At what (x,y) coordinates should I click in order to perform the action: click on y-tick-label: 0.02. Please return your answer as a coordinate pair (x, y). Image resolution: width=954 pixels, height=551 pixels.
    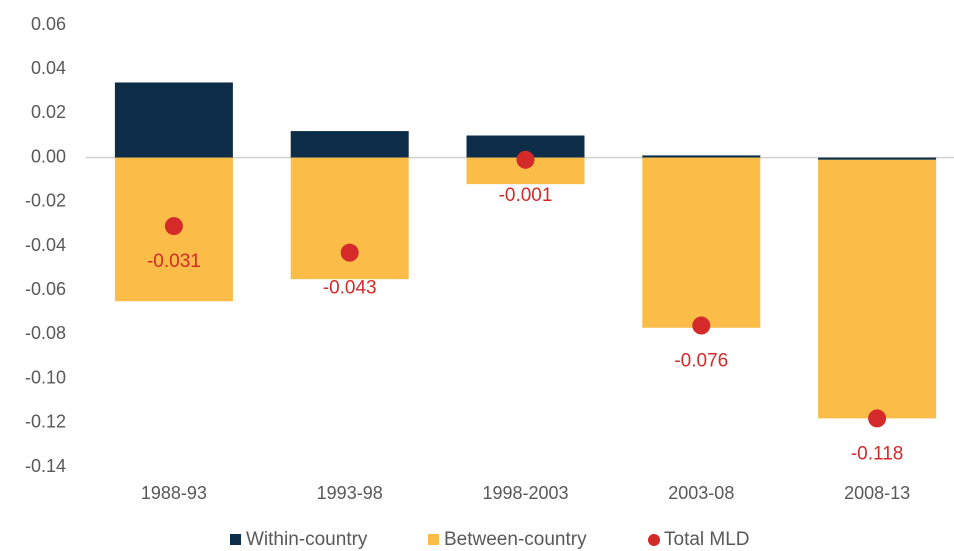
    Looking at the image, I should click on (48, 112).